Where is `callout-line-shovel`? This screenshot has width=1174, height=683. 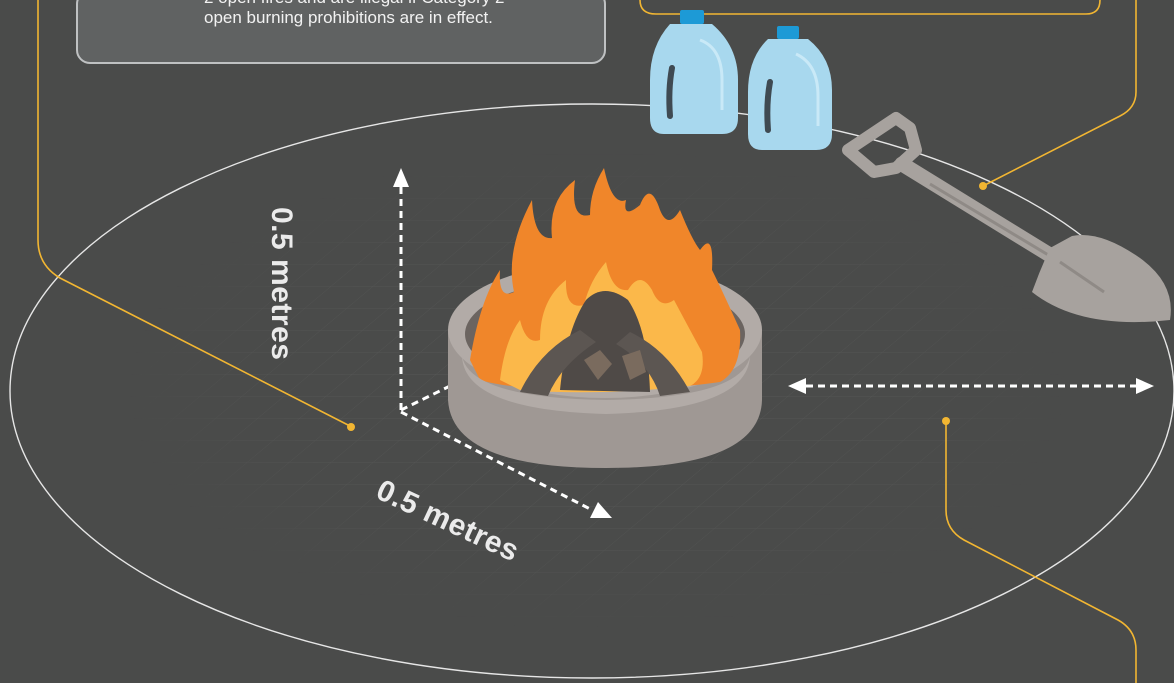
callout-line-shovel is located at coordinates (1059, 93).